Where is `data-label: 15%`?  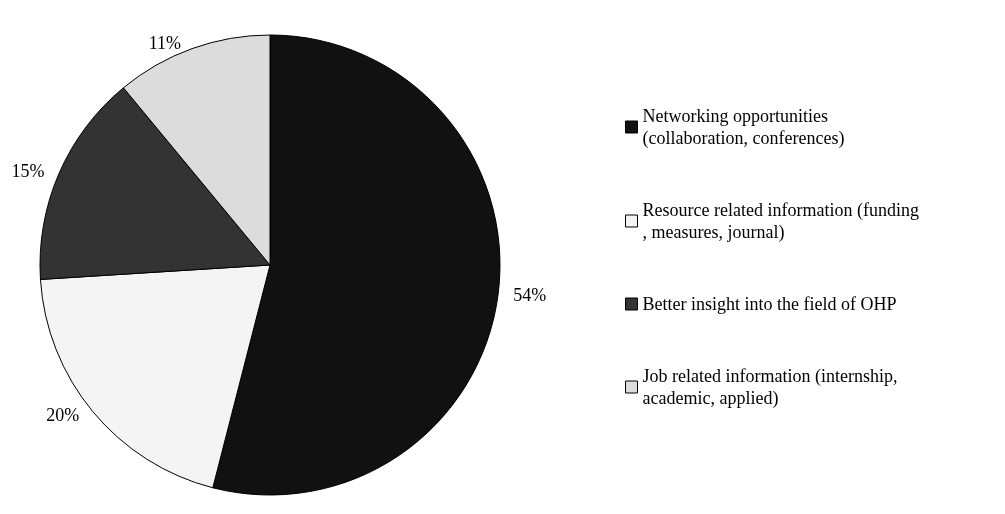 data-label: 15% is located at coordinates (28, 171).